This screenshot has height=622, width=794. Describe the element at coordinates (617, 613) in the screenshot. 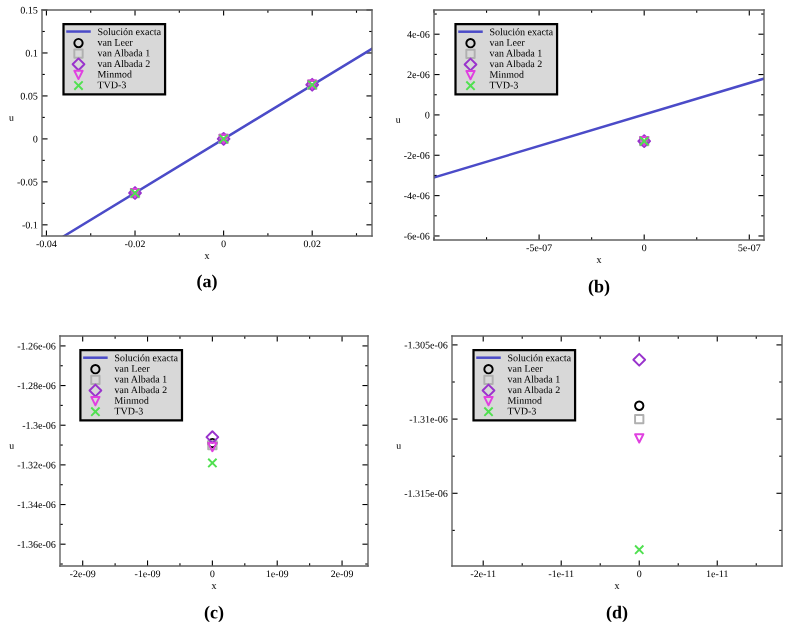

I see `text: (d)` at that location.